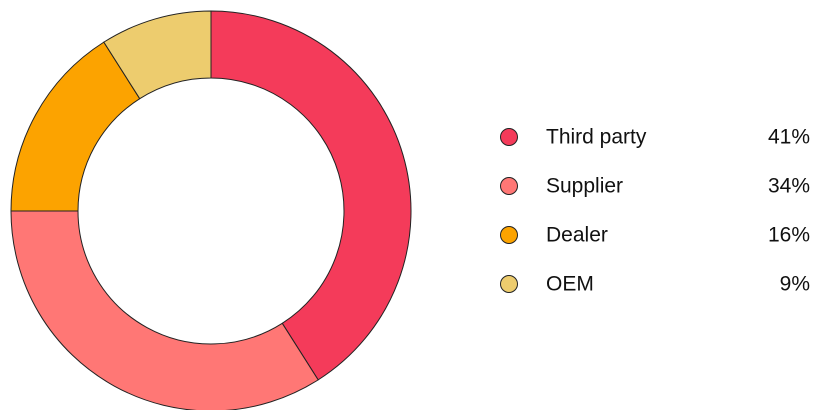  I want to click on legend-label-supplier: Supplier, so click(584, 186).